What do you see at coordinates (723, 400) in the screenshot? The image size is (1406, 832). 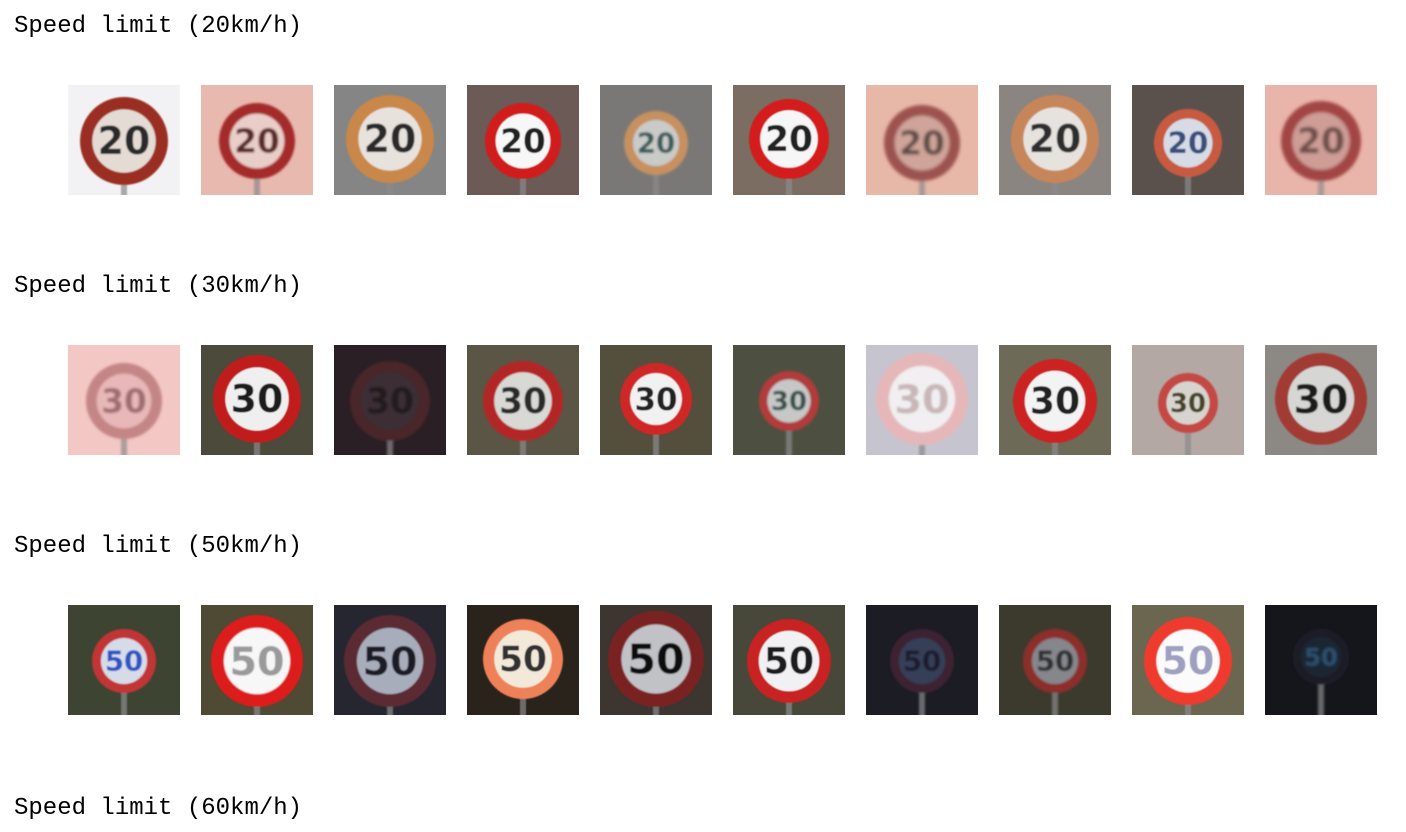 I see `thumbnail-row: 30 30 30 30 30 30 30 30 30 30` at bounding box center [723, 400].